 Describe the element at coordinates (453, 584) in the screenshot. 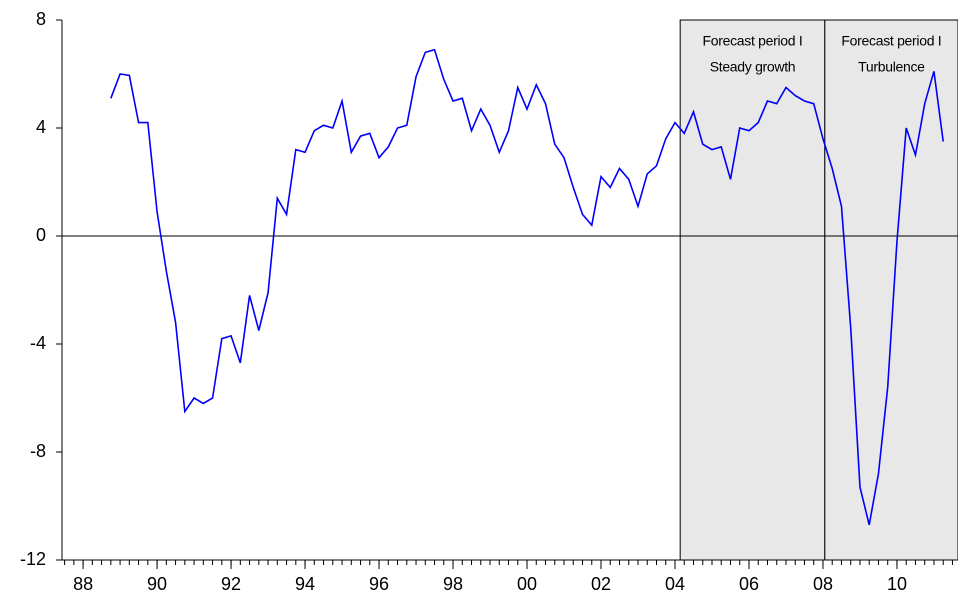

I see `x-tick-label: 98` at that location.